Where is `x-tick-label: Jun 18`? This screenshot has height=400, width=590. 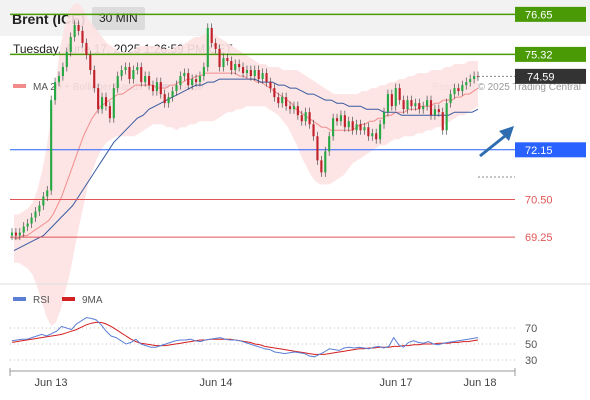 x-tick-label: Jun 18 is located at coordinates (479, 383).